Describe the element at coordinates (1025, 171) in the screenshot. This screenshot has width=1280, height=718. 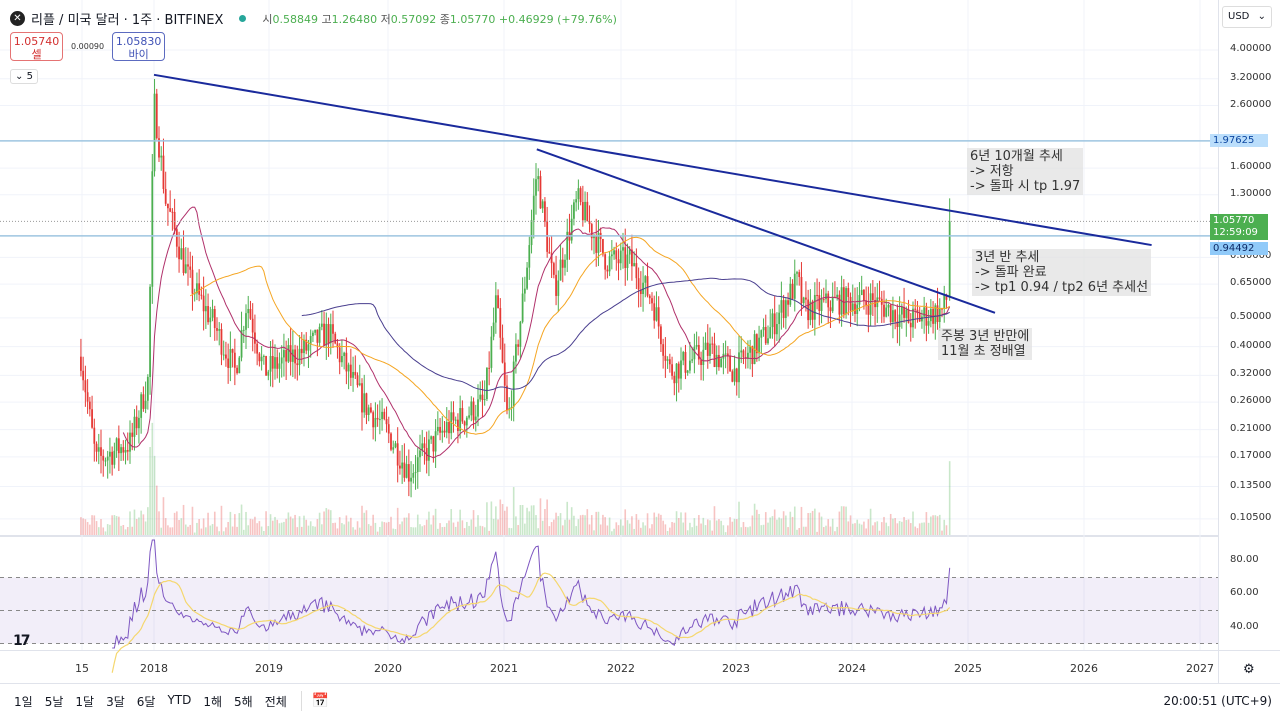
I see `annotation-resistance: 6년 10개월 추세 -> 저항 -> 돌파 시 tp 1.97` at that location.